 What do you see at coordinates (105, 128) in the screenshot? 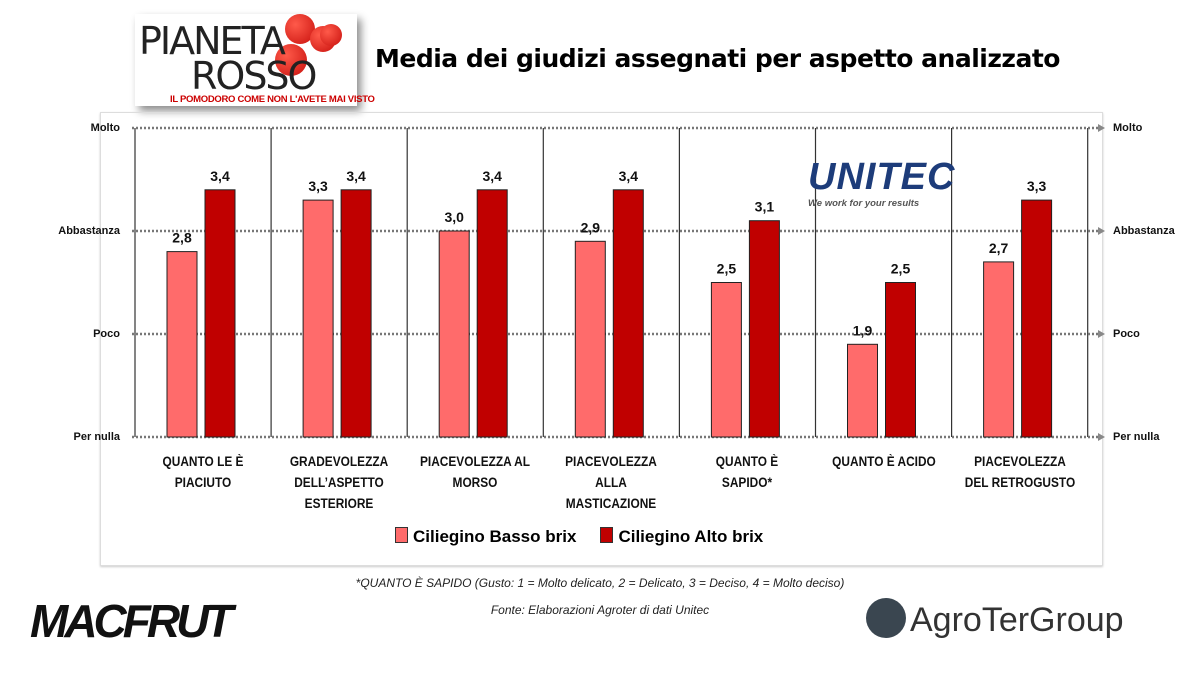
I see `y-tick-label-left: Molto` at bounding box center [105, 128].